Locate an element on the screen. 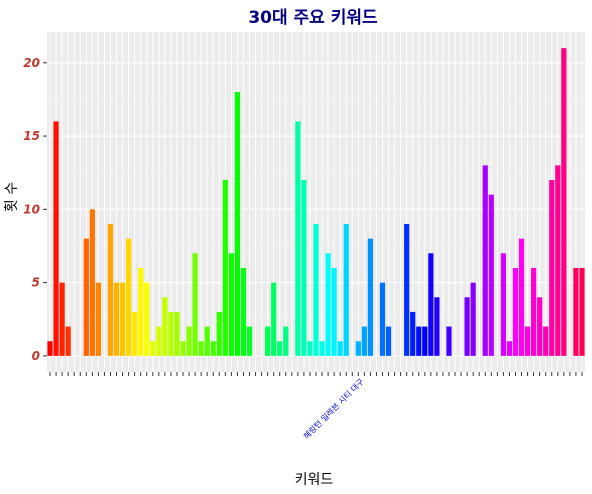 This screenshot has height=494, width=592. y-tick-label: 20 is located at coordinates (31, 63).